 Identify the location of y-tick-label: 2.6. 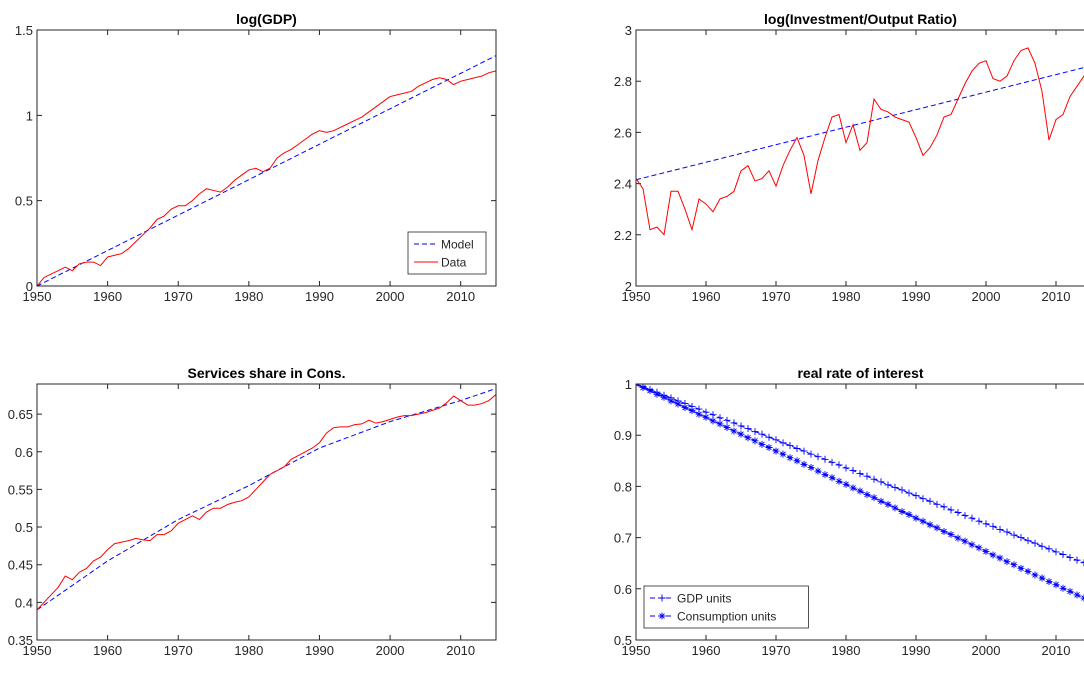
(623, 132).